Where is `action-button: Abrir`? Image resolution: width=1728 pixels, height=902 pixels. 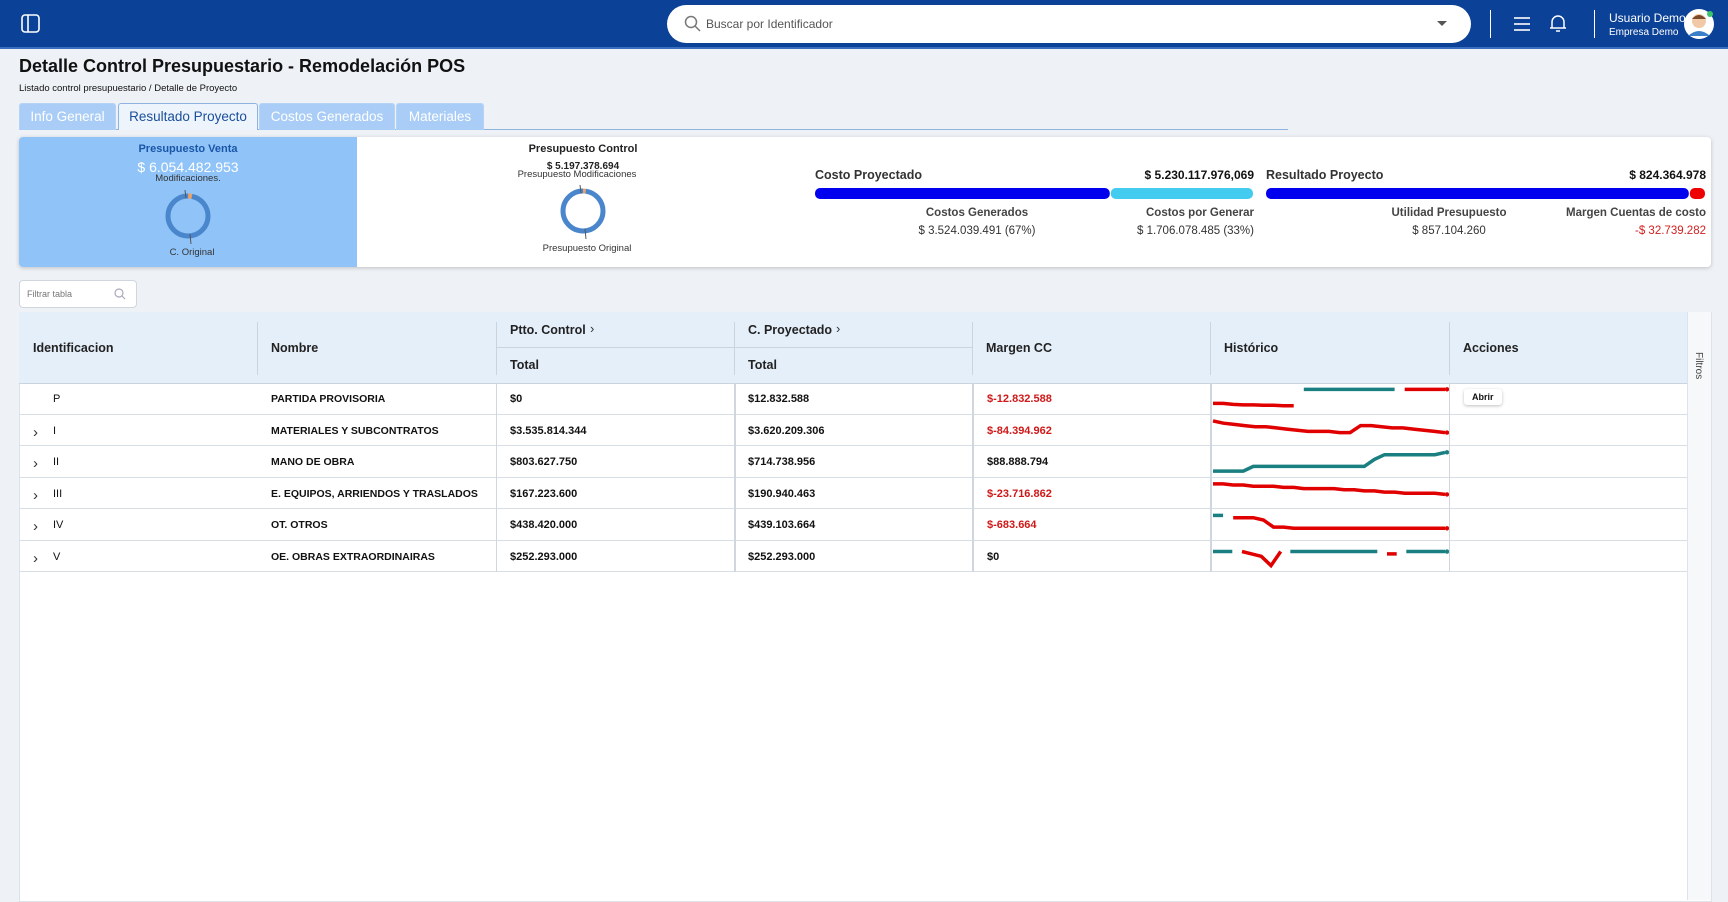
action-button: Abrir is located at coordinates (1483, 397).